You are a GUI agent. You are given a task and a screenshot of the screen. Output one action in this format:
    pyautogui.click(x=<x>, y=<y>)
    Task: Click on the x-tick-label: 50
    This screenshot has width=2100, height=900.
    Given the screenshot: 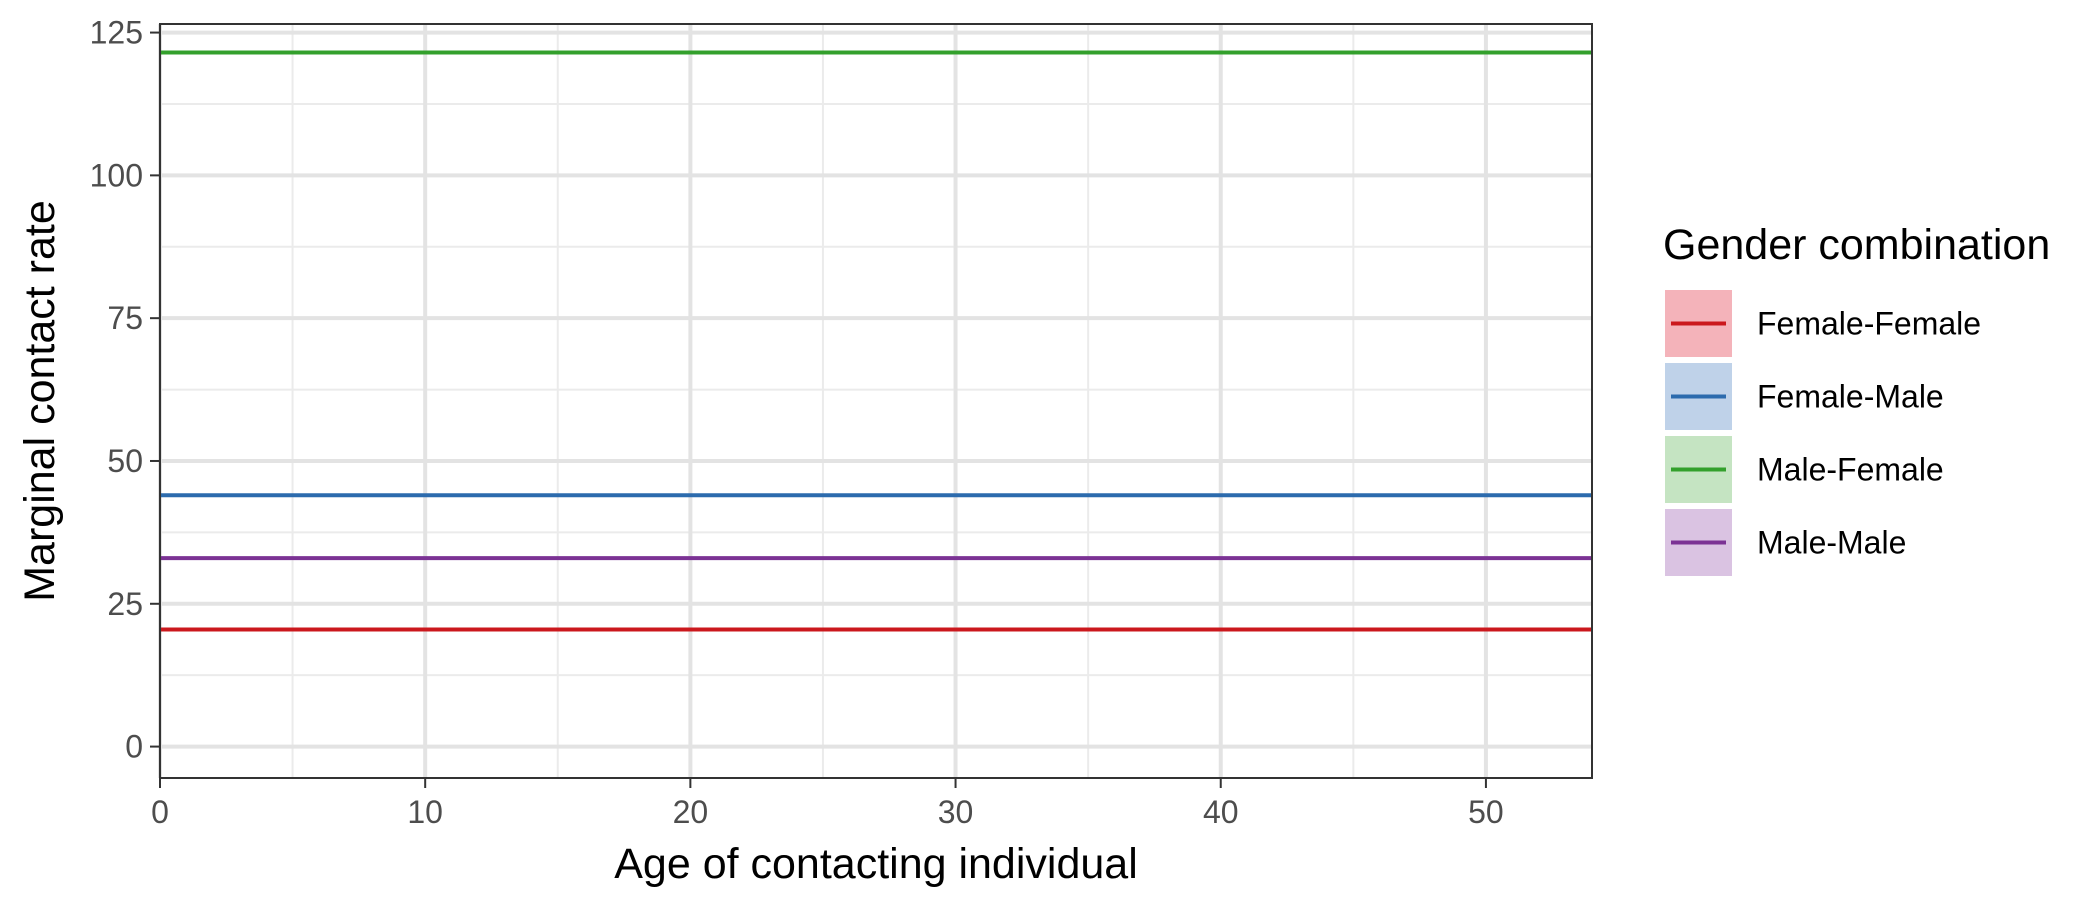 What is the action you would take?
    pyautogui.click(x=1486, y=812)
    